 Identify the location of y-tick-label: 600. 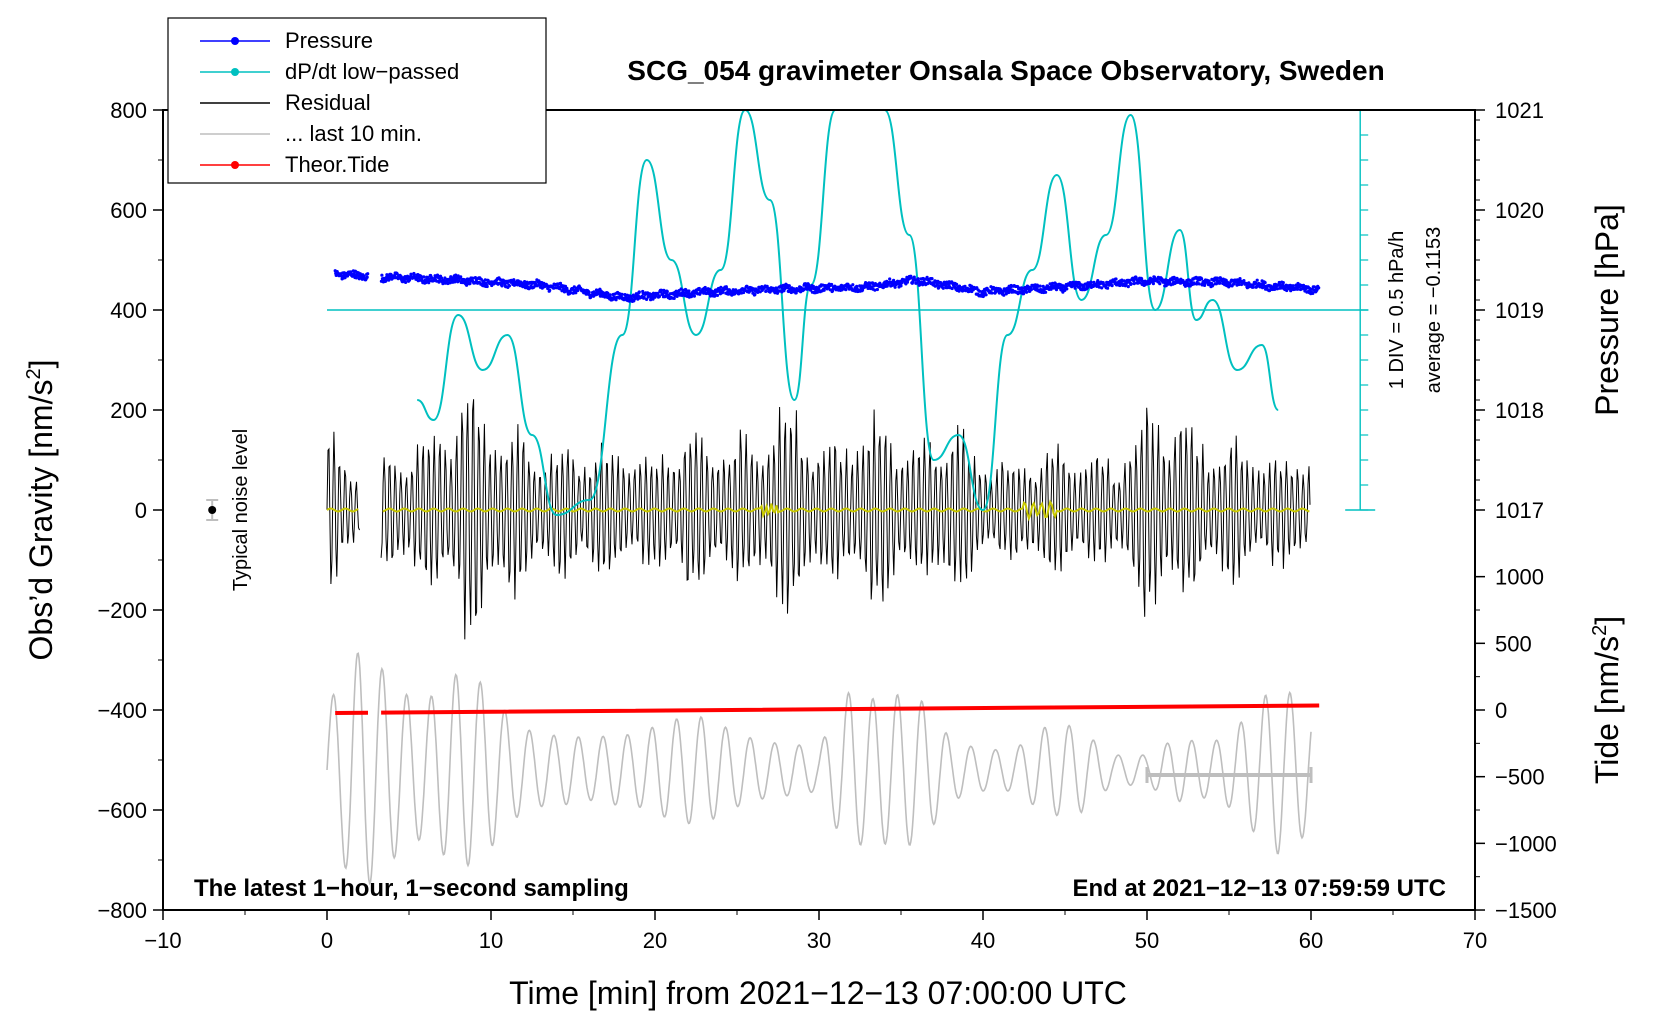
(128, 210).